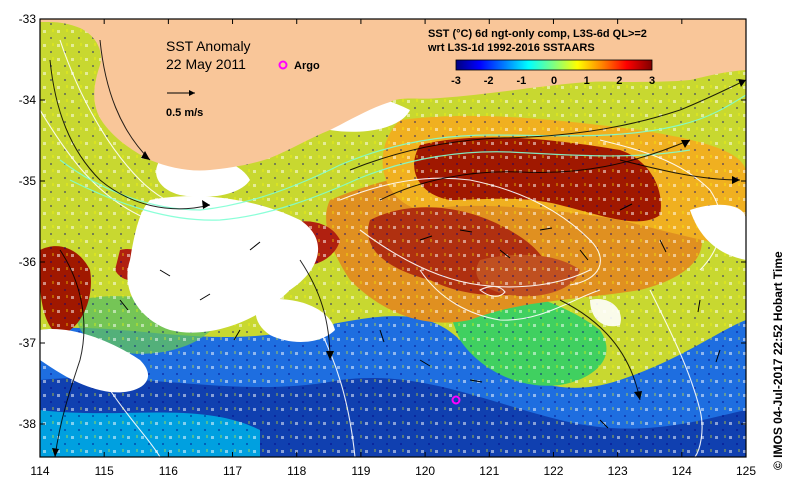 This screenshot has width=790, height=492. Describe the element at coordinates (456, 400) in the screenshot. I see `argo-float-icon` at that location.